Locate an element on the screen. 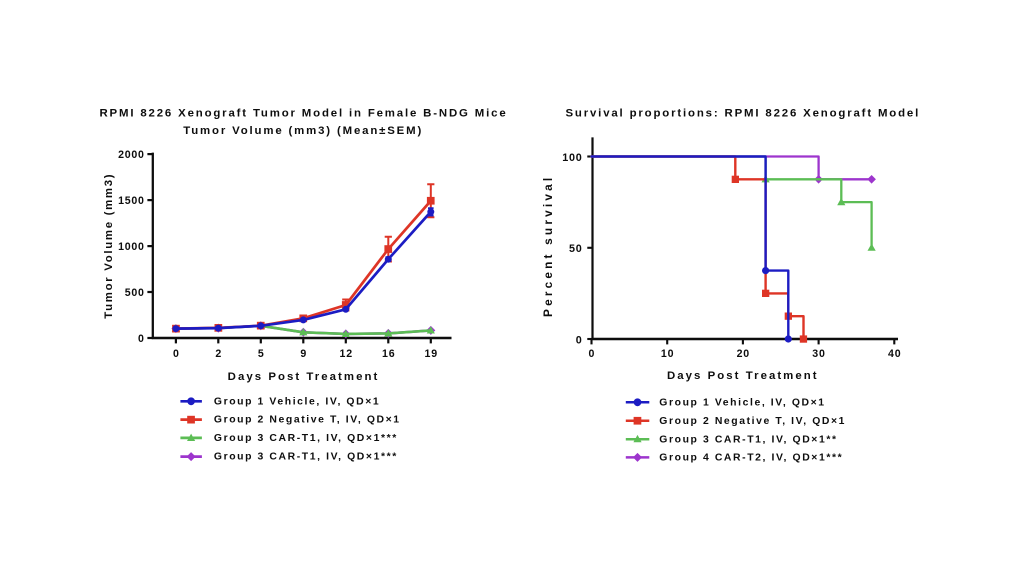 The height and width of the screenshot is (579, 1024). svg-text: 1500 is located at coordinates (131, 201).